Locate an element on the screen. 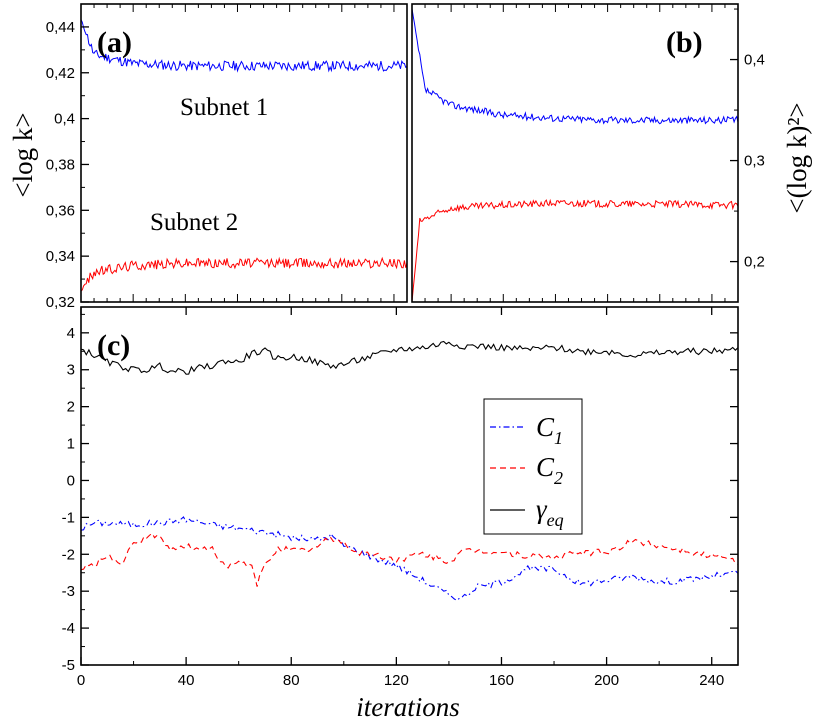  xtick-label-c-5: 200 is located at coordinates (606, 680).